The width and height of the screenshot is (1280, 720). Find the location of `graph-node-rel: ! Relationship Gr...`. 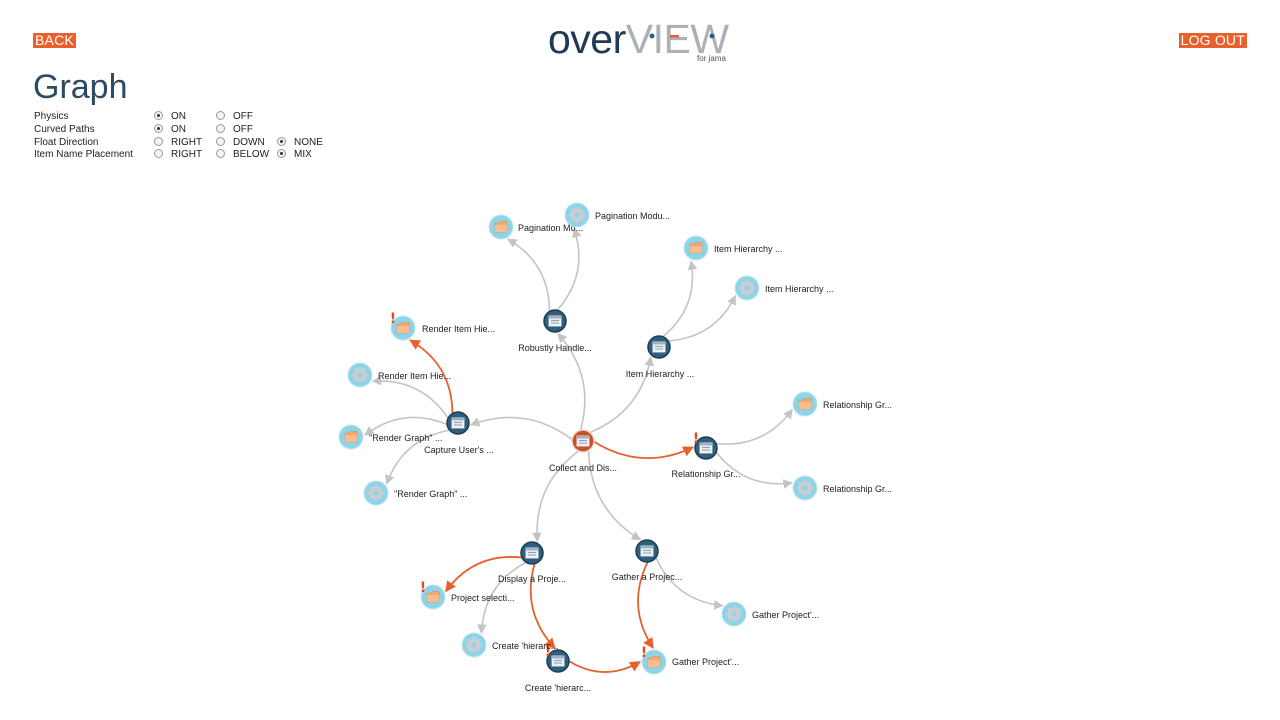

graph-node-rel: ! Relationship Gr... is located at coordinates (705, 455).